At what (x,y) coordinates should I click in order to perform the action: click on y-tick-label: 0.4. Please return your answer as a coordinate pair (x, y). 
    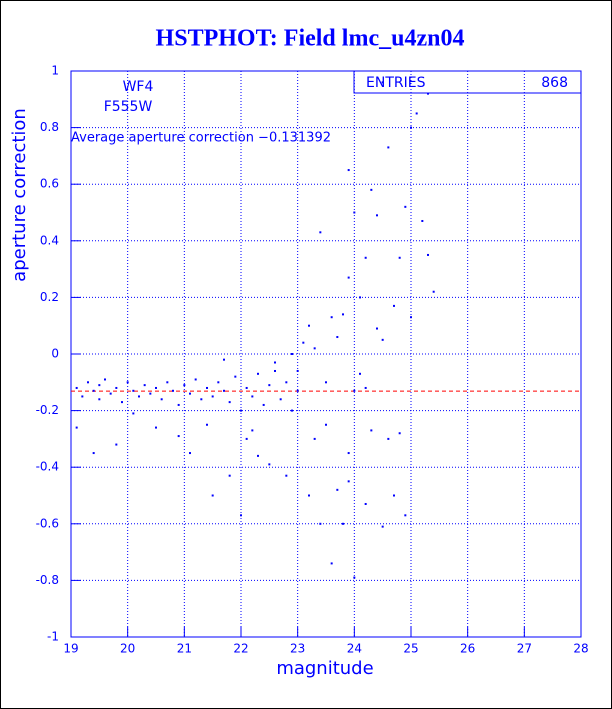
    Looking at the image, I should click on (49, 240).